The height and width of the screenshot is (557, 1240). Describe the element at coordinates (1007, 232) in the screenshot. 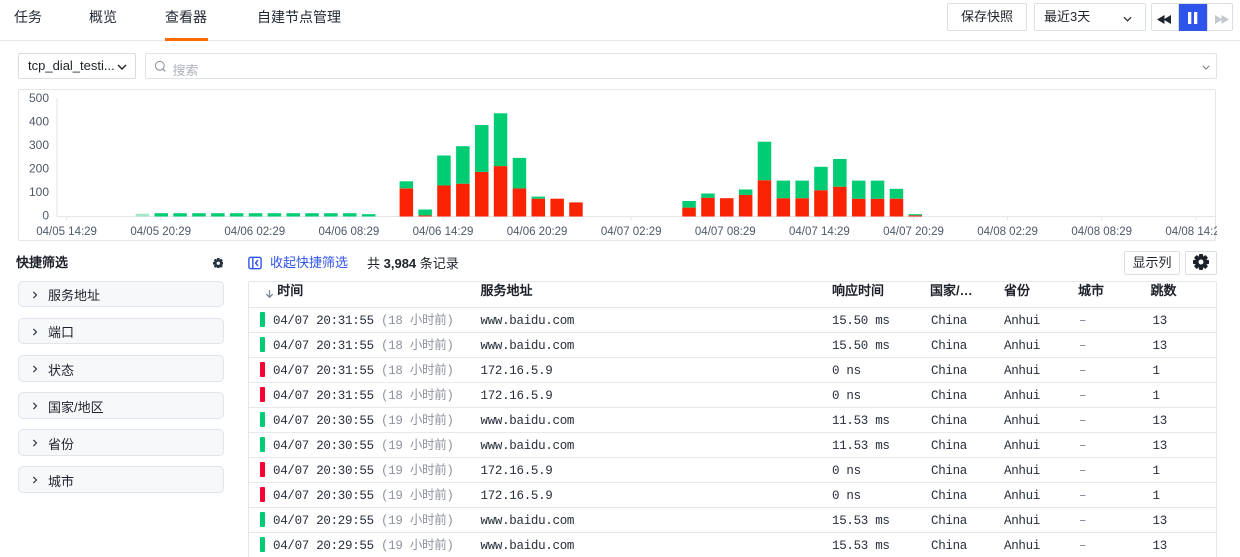

I see `svg-text: 04/08 02:29` at that location.